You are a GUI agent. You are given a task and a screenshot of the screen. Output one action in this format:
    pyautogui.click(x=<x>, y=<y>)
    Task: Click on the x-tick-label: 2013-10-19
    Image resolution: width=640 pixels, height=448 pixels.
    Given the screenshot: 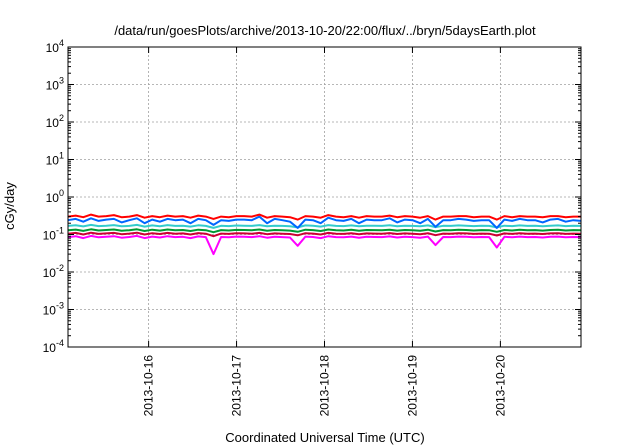 What is the action you would take?
    pyautogui.click(x=412, y=386)
    